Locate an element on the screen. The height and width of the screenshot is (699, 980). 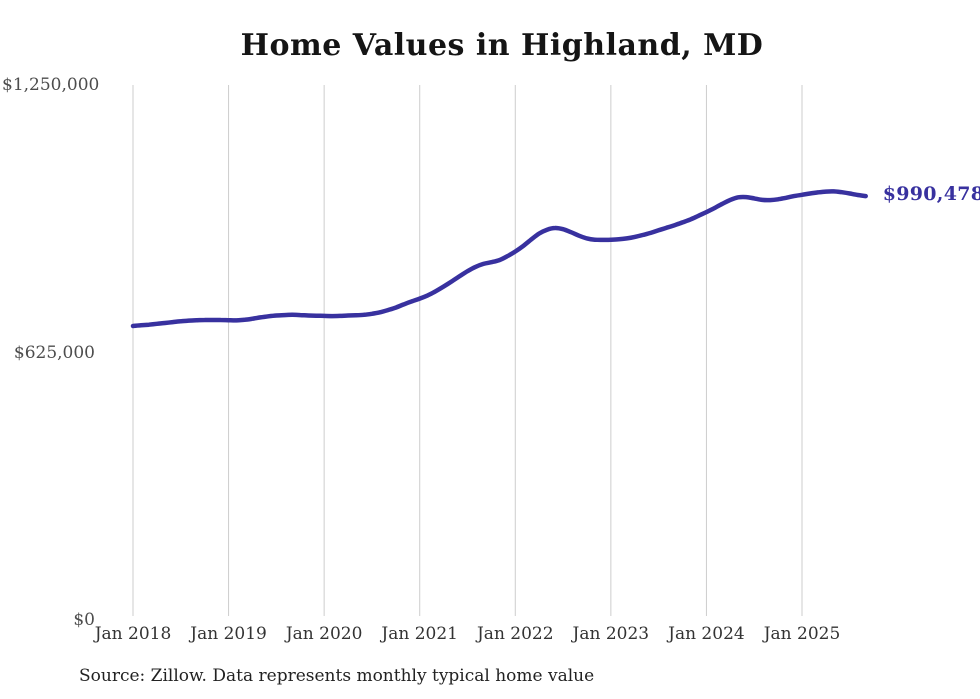
x-tick-label: Jan 2020 is located at coordinates (324, 634).